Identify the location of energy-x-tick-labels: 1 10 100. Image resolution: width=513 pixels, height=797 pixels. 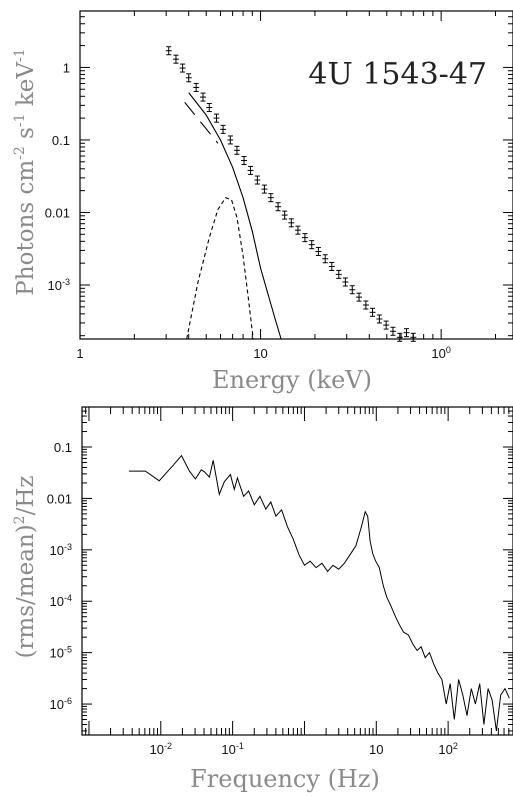
(263, 353).